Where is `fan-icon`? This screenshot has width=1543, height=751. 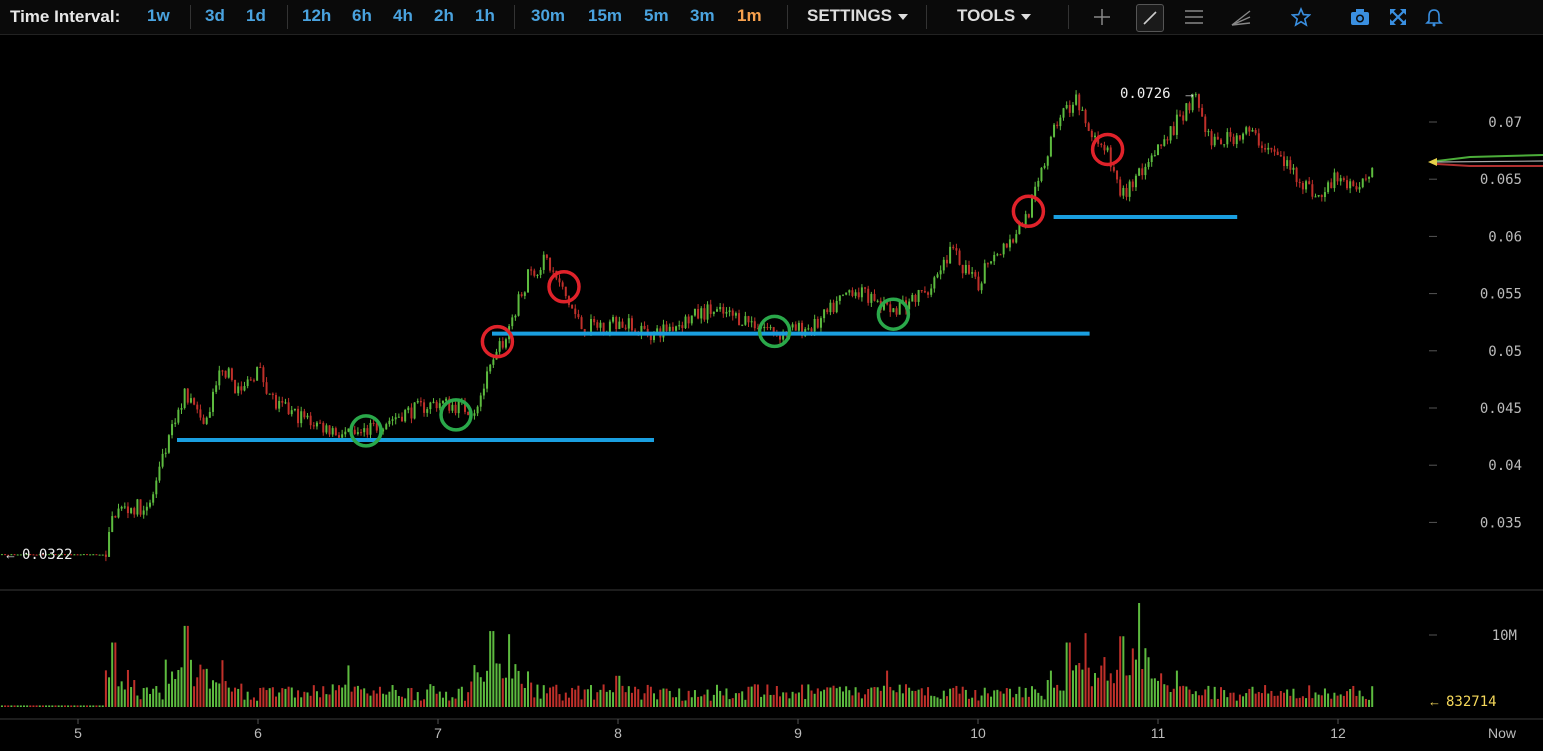
fan-icon is located at coordinates (1241, 17).